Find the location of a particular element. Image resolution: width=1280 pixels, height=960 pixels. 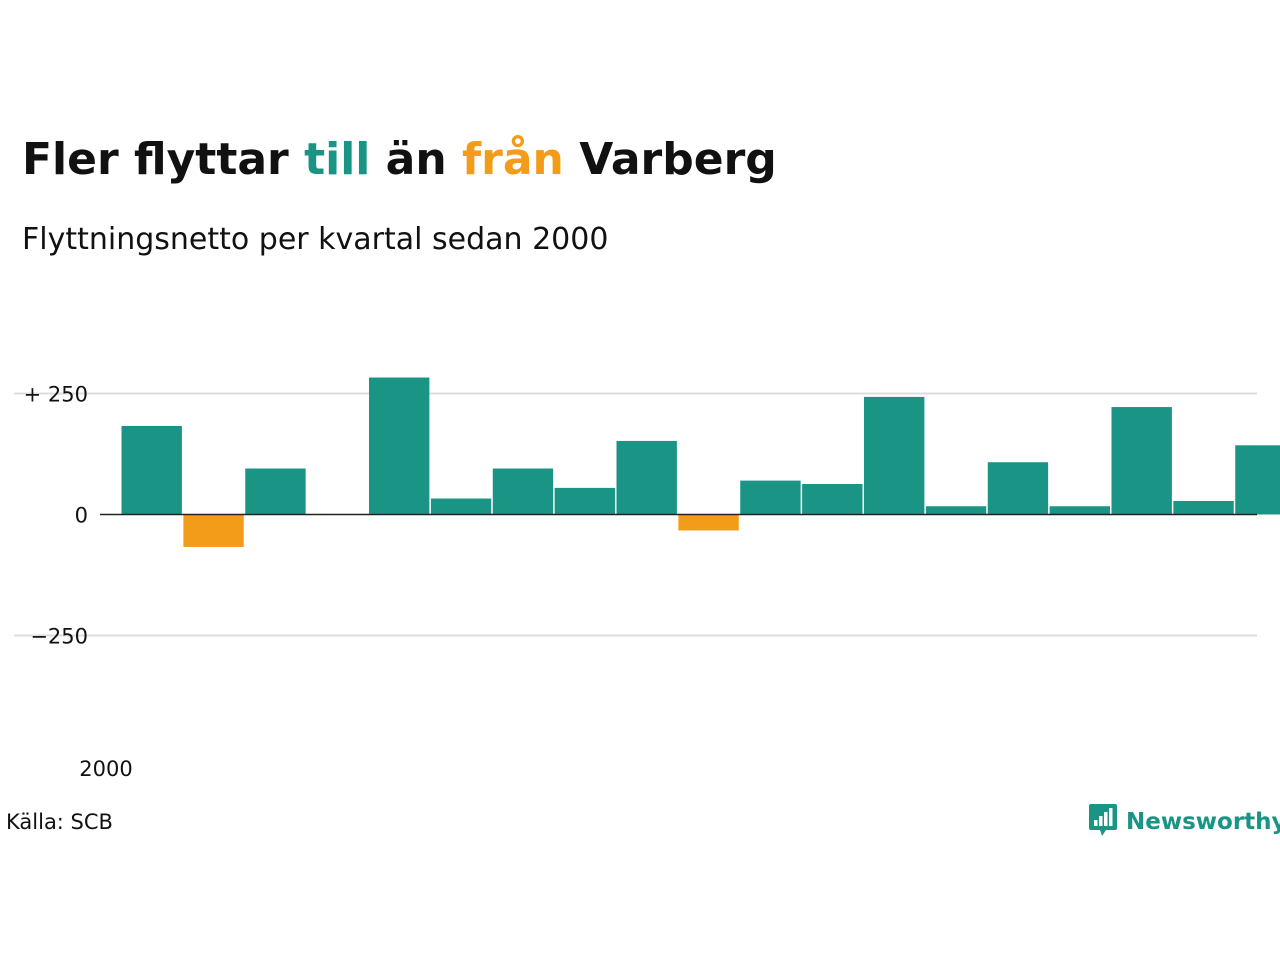

title-till: till is located at coordinates (337, 159).